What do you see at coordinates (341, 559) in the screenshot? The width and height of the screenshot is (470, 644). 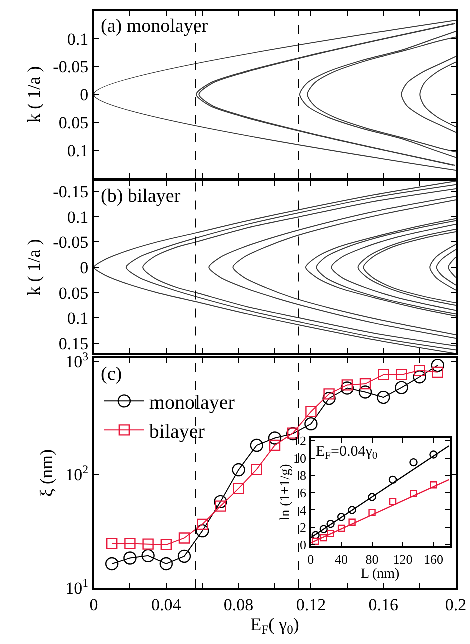 I see `x-tick-label: 40` at bounding box center [341, 559].